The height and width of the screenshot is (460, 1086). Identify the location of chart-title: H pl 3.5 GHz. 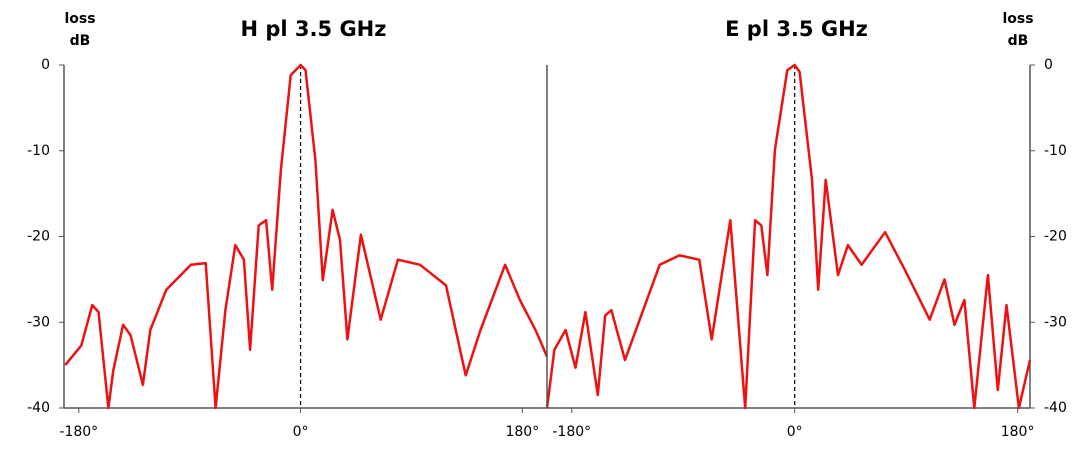
(314, 29).